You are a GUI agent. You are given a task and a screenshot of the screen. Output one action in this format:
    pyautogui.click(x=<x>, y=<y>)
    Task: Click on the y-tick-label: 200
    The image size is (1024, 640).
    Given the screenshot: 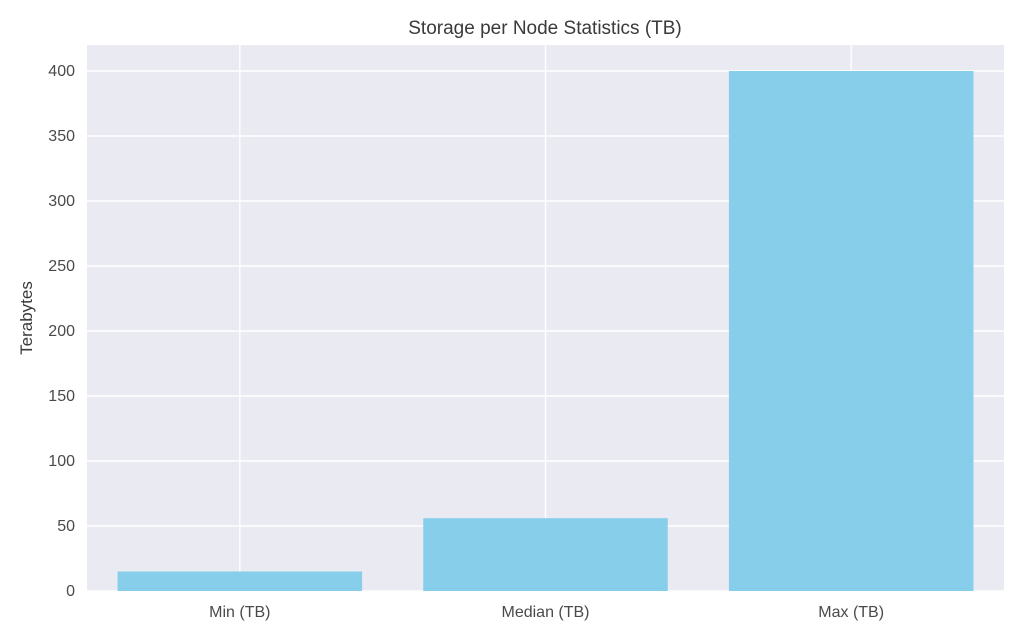 What is the action you would take?
    pyautogui.click(x=61, y=331)
    